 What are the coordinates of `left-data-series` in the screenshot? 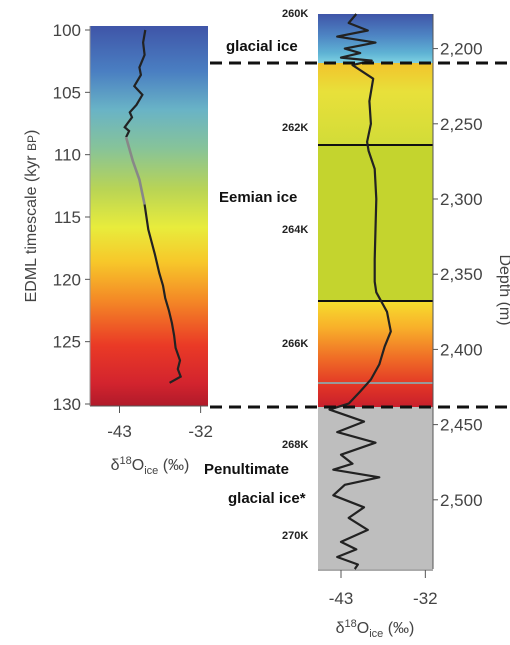 It's located at (153, 206).